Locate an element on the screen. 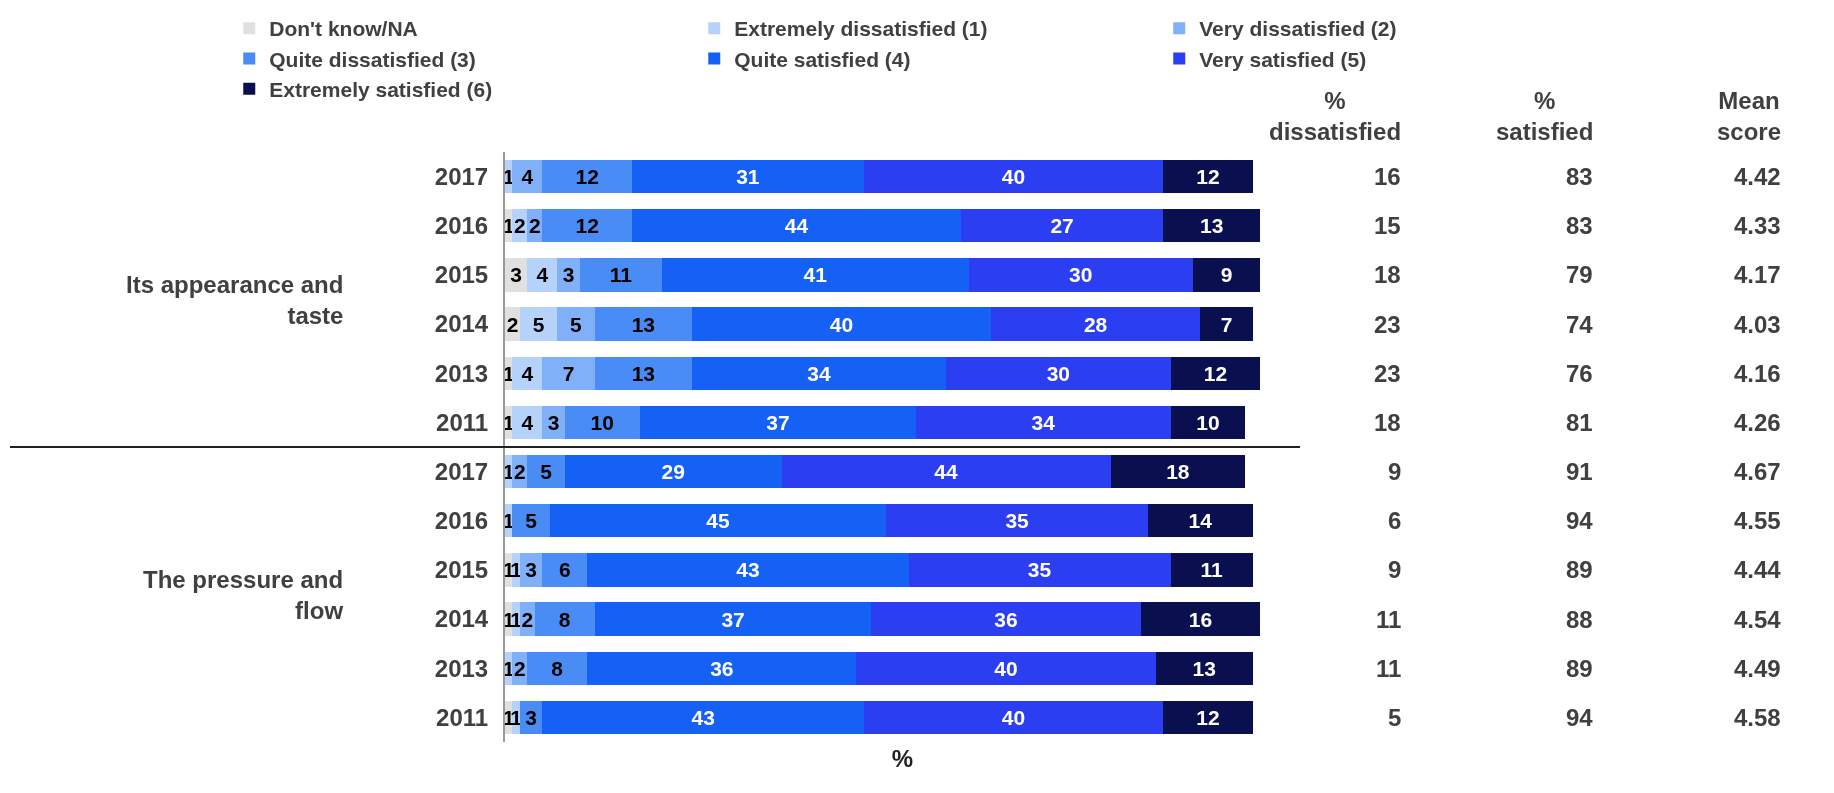 Image resolution: width=1834 pixels, height=793 pixels. legend-label: Very dissatisfied (2) is located at coordinates (1298, 29).